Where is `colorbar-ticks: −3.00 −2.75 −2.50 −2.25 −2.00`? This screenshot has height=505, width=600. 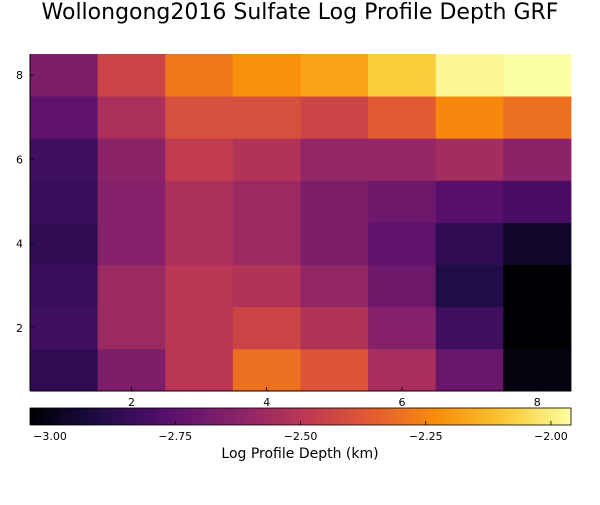 colorbar-ticks: −3.00 −2.75 −2.50 −2.25 −2.00 is located at coordinates (300, 432).